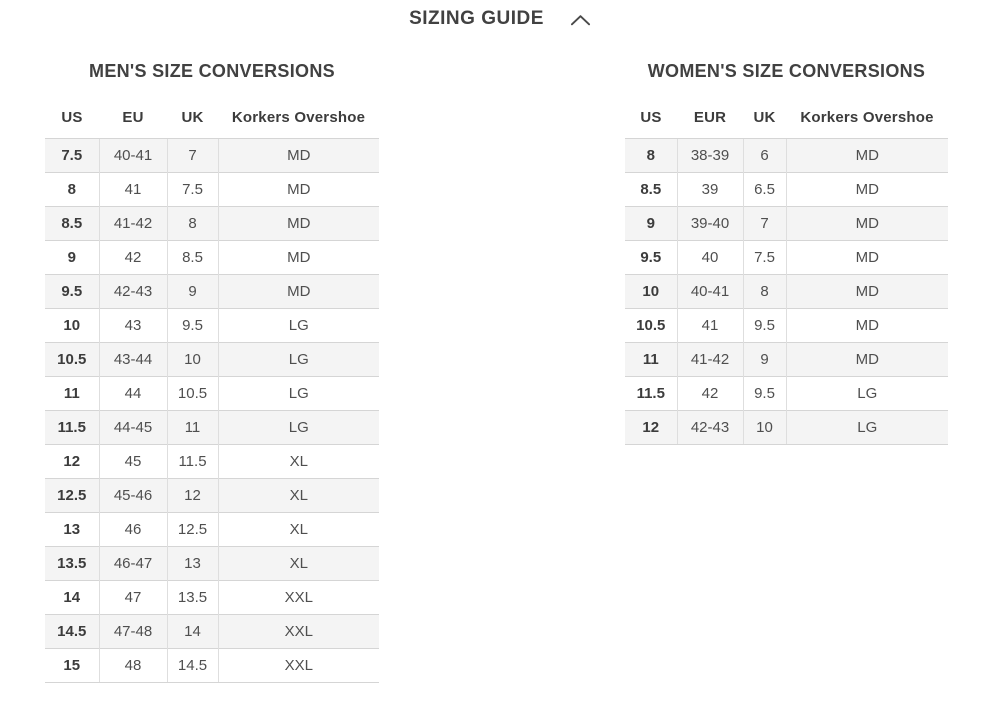  I want to click on sizing-guide-toggle: SIZING GUIDE, so click(500, 19).